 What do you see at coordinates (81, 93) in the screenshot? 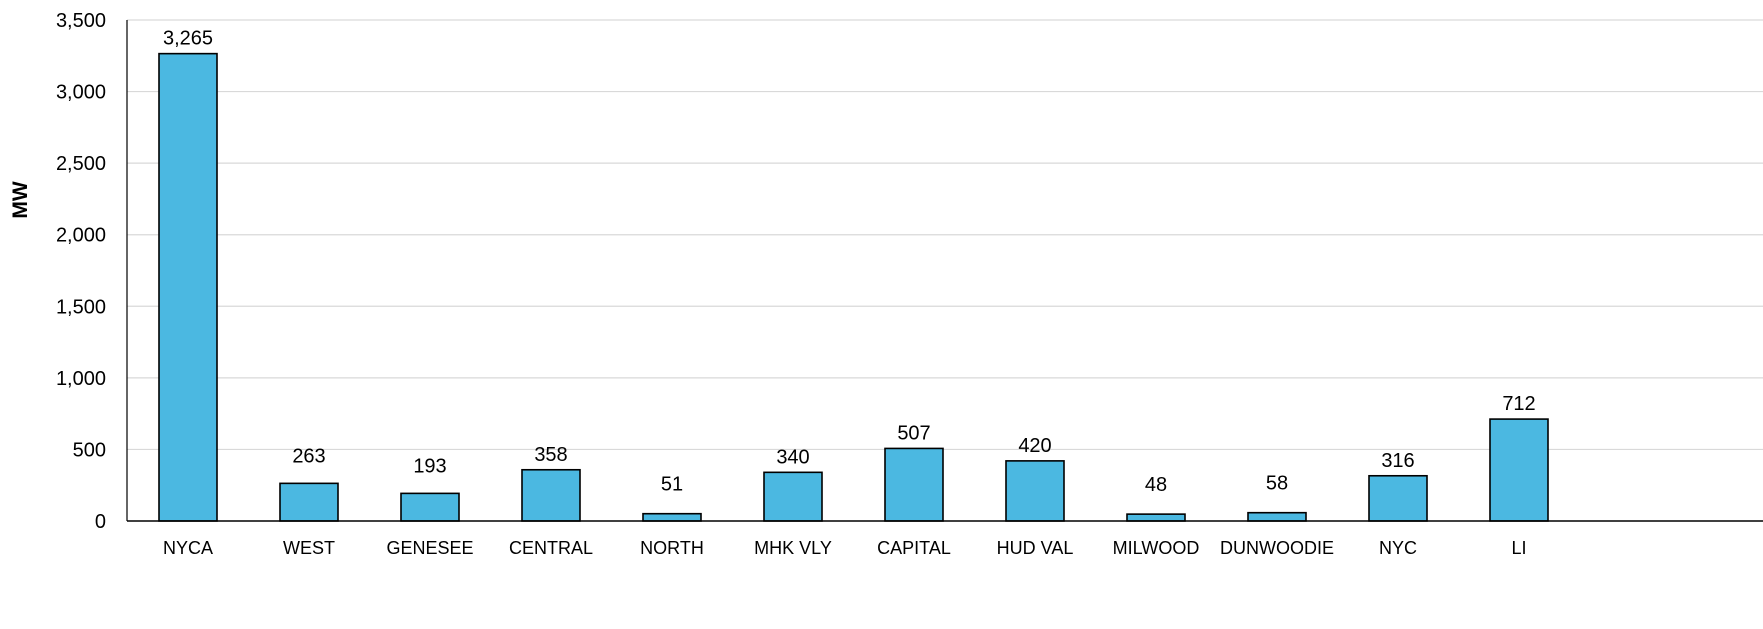
I see `y-tick-label: 3,000` at bounding box center [81, 93].